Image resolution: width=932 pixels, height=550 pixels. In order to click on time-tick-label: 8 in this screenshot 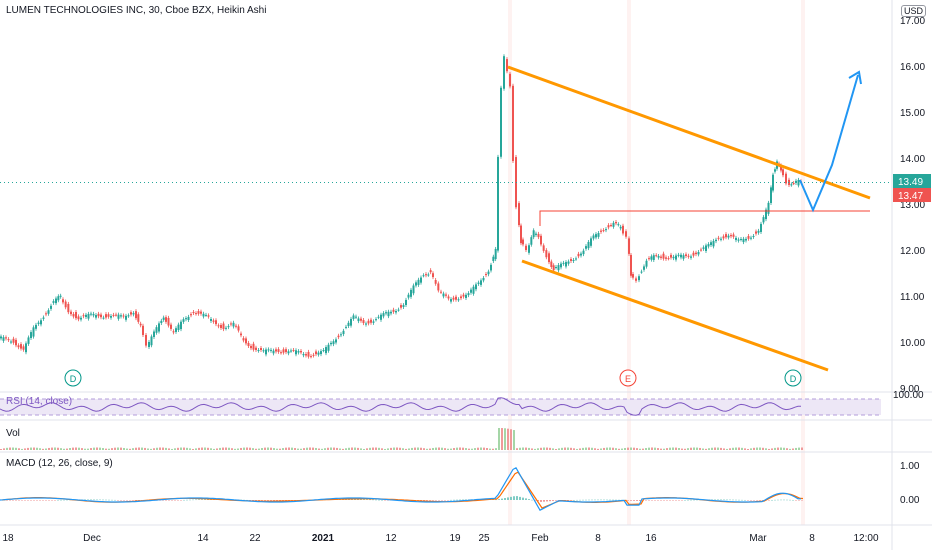, I will do `click(812, 538)`.